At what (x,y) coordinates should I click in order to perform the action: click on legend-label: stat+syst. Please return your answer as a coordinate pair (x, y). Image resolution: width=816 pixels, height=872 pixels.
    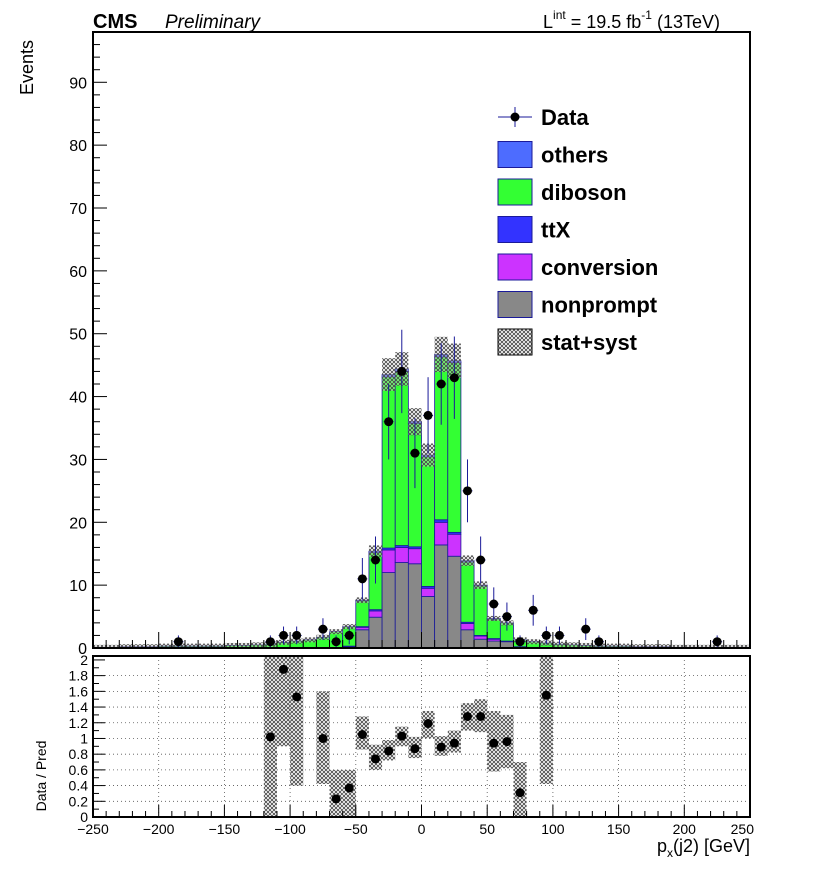
    Looking at the image, I should click on (589, 342).